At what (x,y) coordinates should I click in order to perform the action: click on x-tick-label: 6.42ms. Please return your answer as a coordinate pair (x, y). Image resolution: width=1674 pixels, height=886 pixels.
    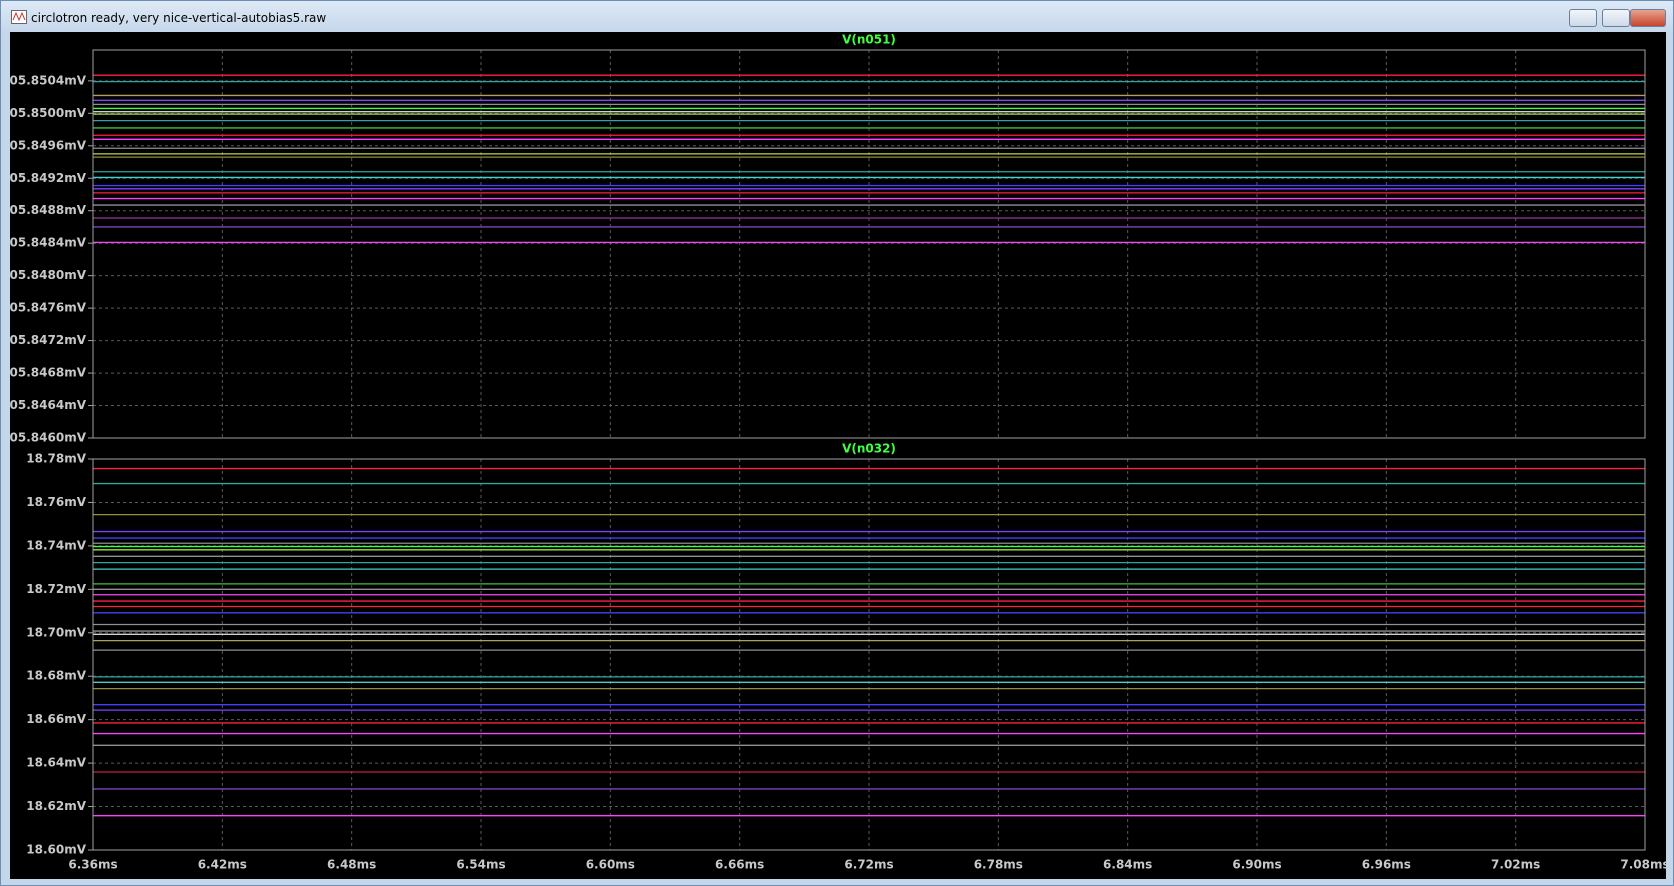
    Looking at the image, I should click on (222, 865).